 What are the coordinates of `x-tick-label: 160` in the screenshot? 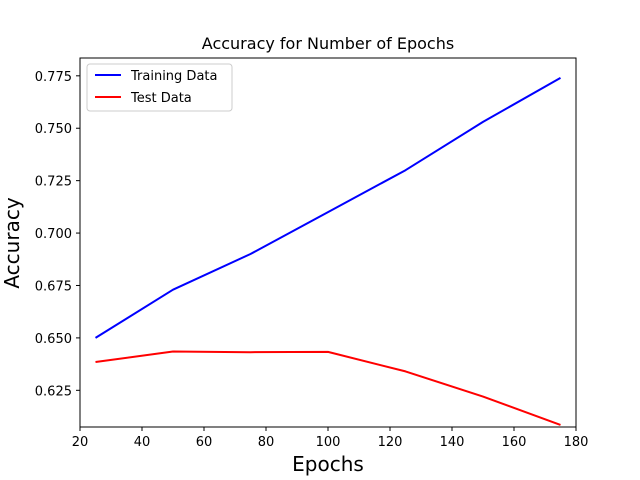 It's located at (514, 442).